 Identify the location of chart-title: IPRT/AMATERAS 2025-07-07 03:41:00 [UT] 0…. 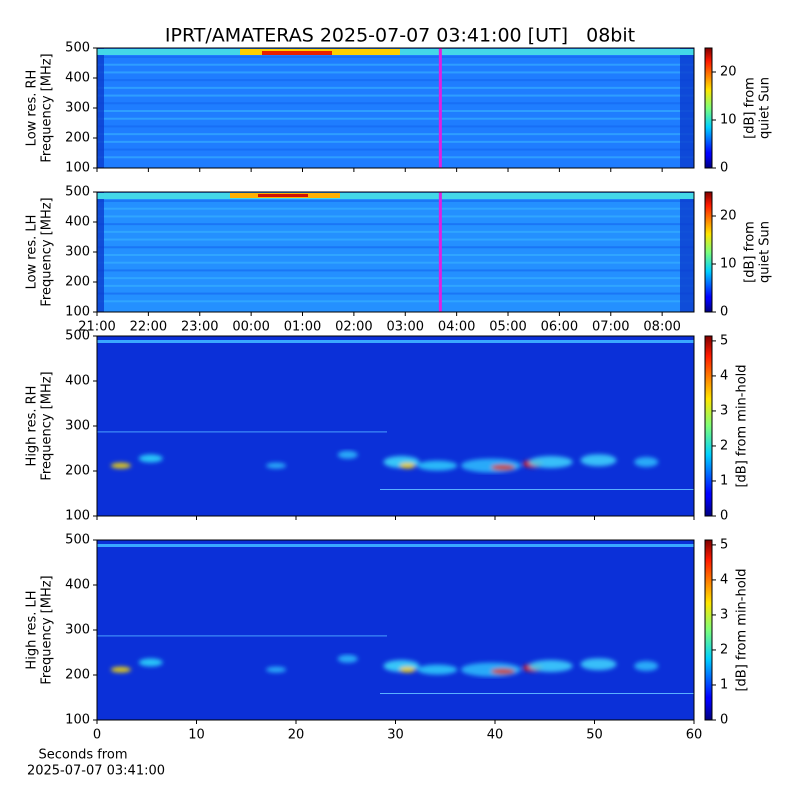
(400, 36).